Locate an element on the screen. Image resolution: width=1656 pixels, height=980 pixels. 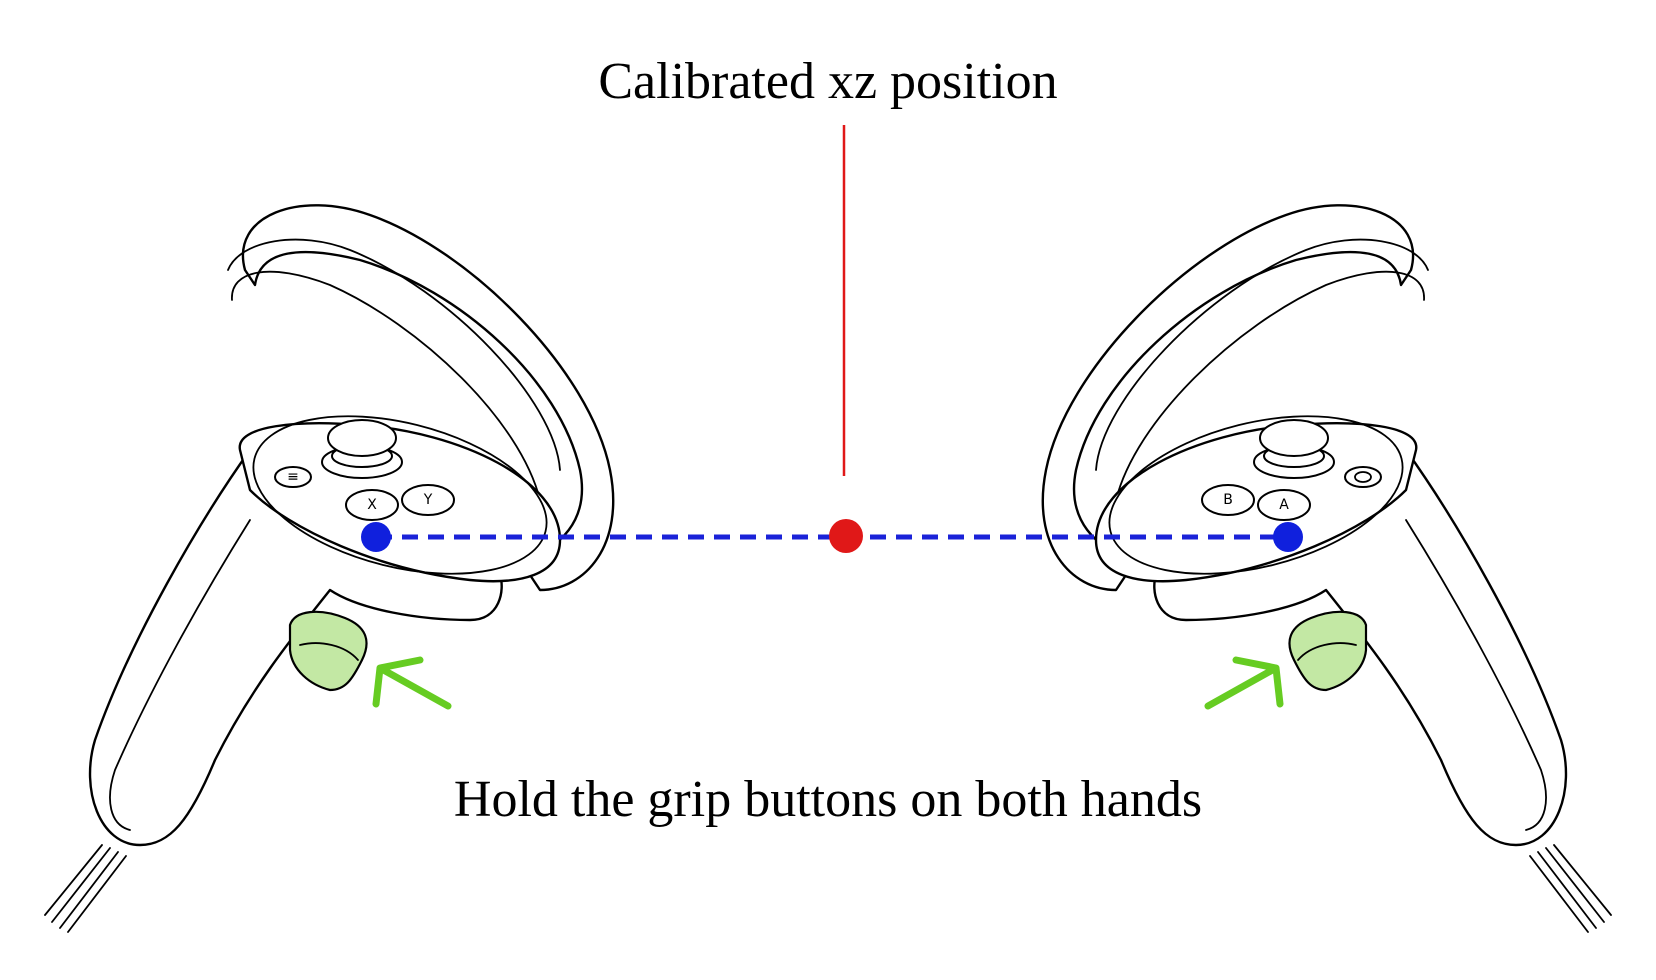
left-face-inner is located at coordinates (400, 495).